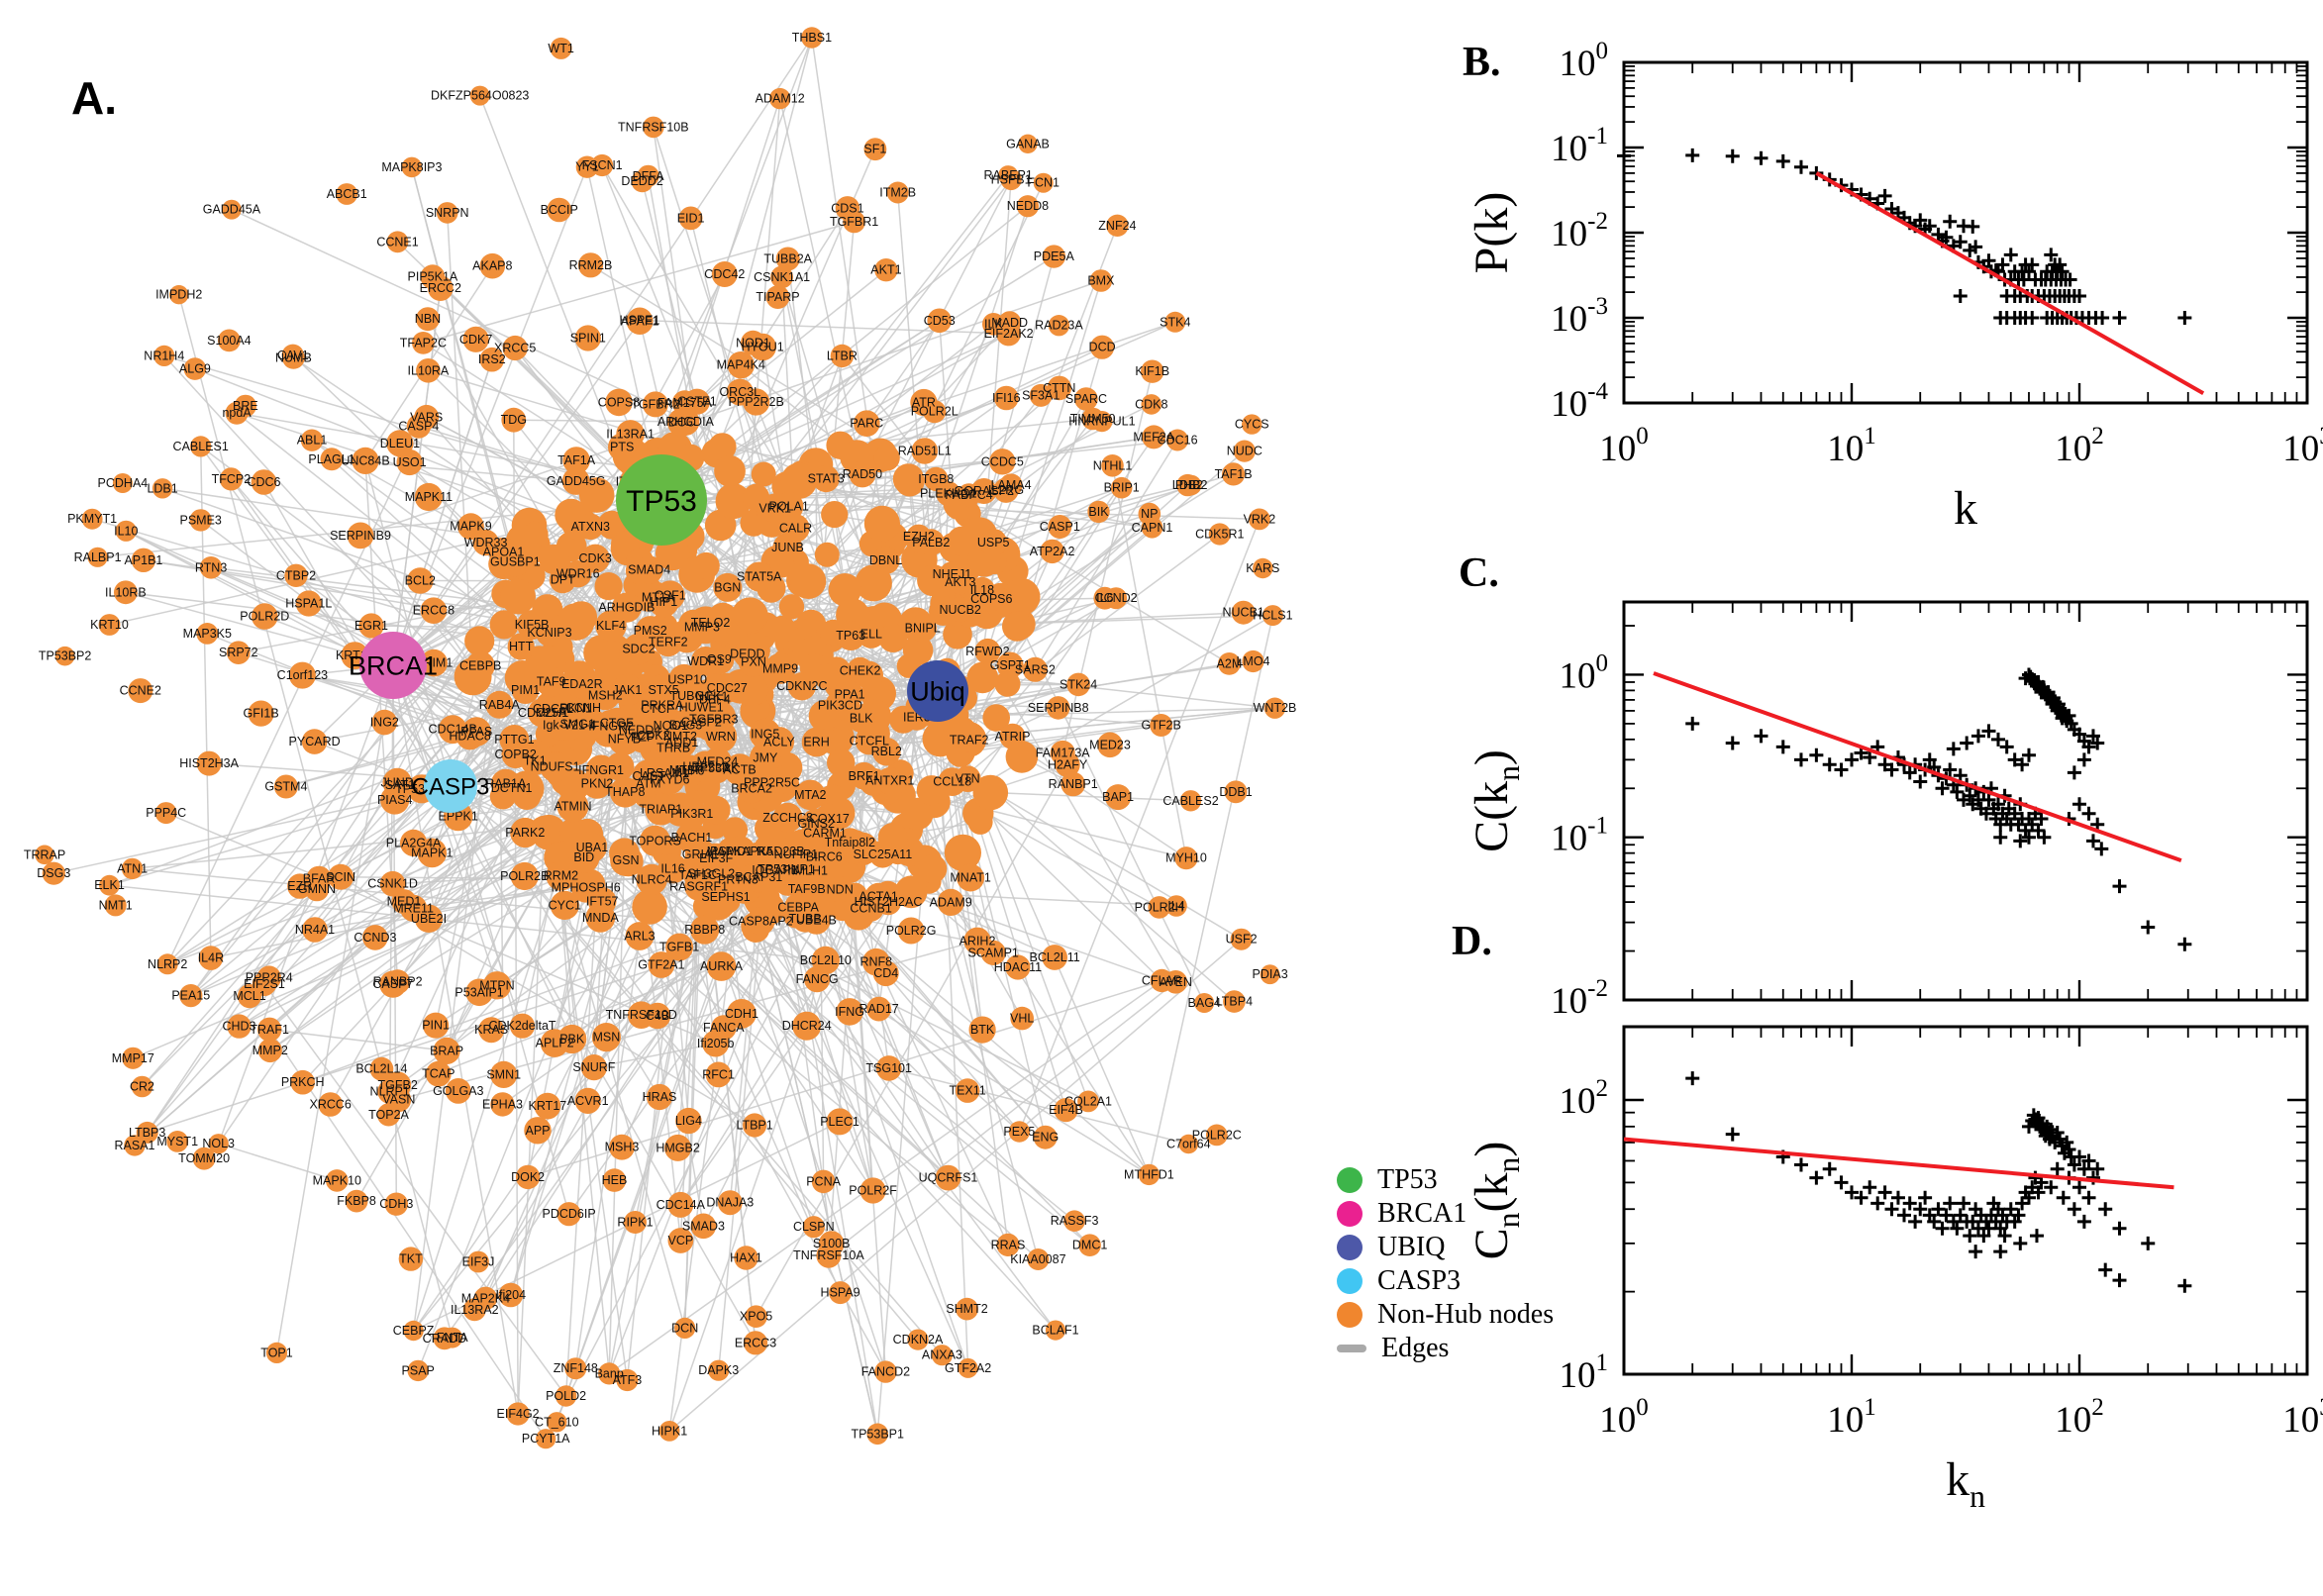 This screenshot has height=1596, width=2323. I want to click on network-node-label: USF2, so click(1242, 940).